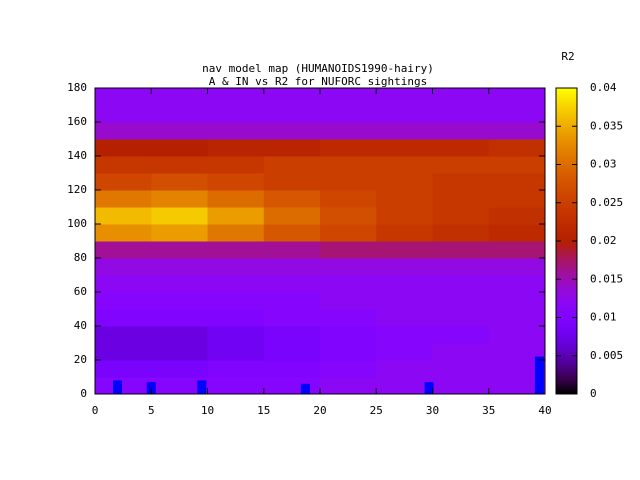 The image size is (640, 480). Describe the element at coordinates (77, 155) in the screenshot. I see `y-tick-label: 140` at that location.